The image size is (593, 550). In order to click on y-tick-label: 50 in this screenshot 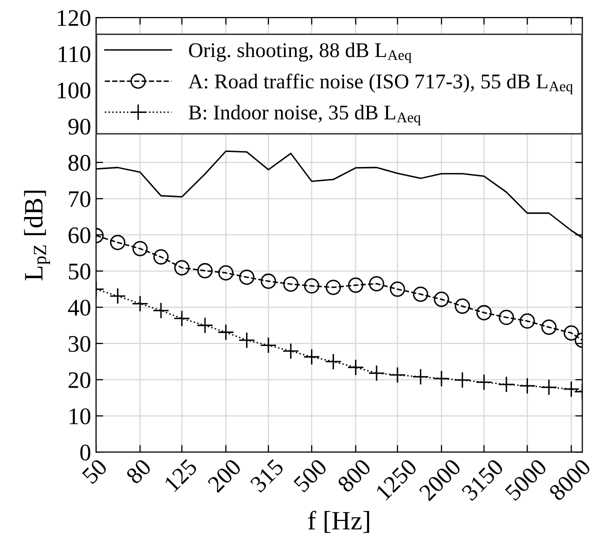, I will do `click(79, 272)`.